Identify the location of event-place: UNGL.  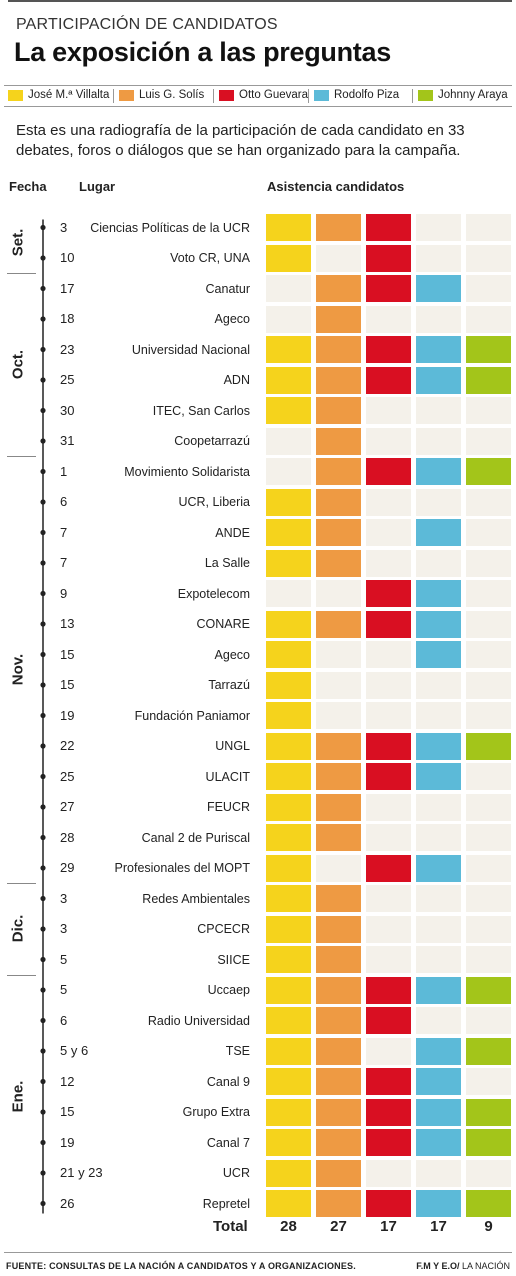
(232, 746).